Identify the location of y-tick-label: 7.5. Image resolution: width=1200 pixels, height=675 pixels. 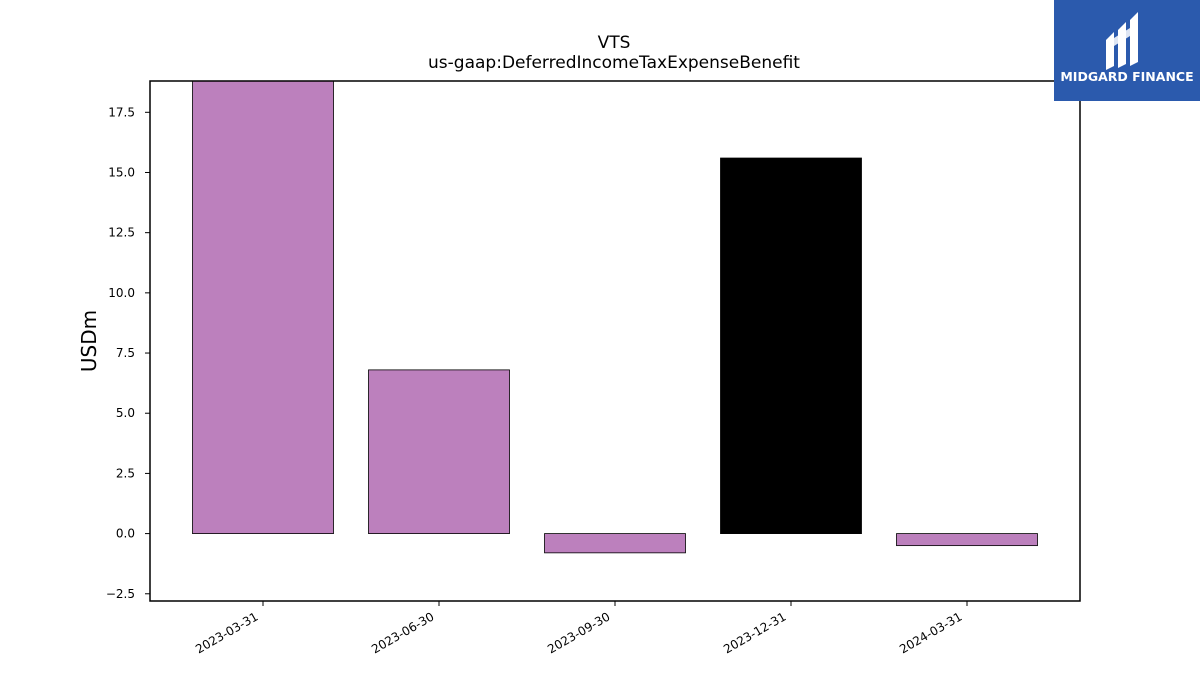
(125, 353).